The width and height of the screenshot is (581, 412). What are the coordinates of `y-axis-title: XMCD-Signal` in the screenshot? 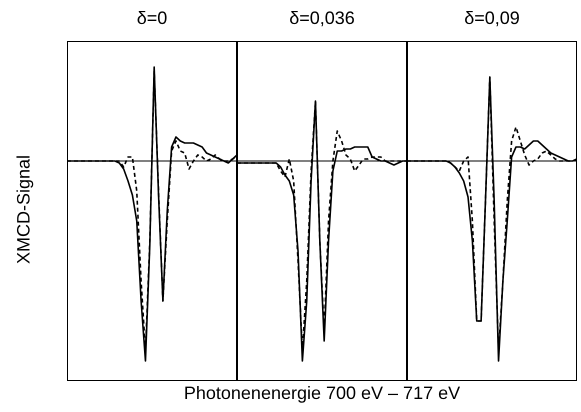 It's located at (24, 210).